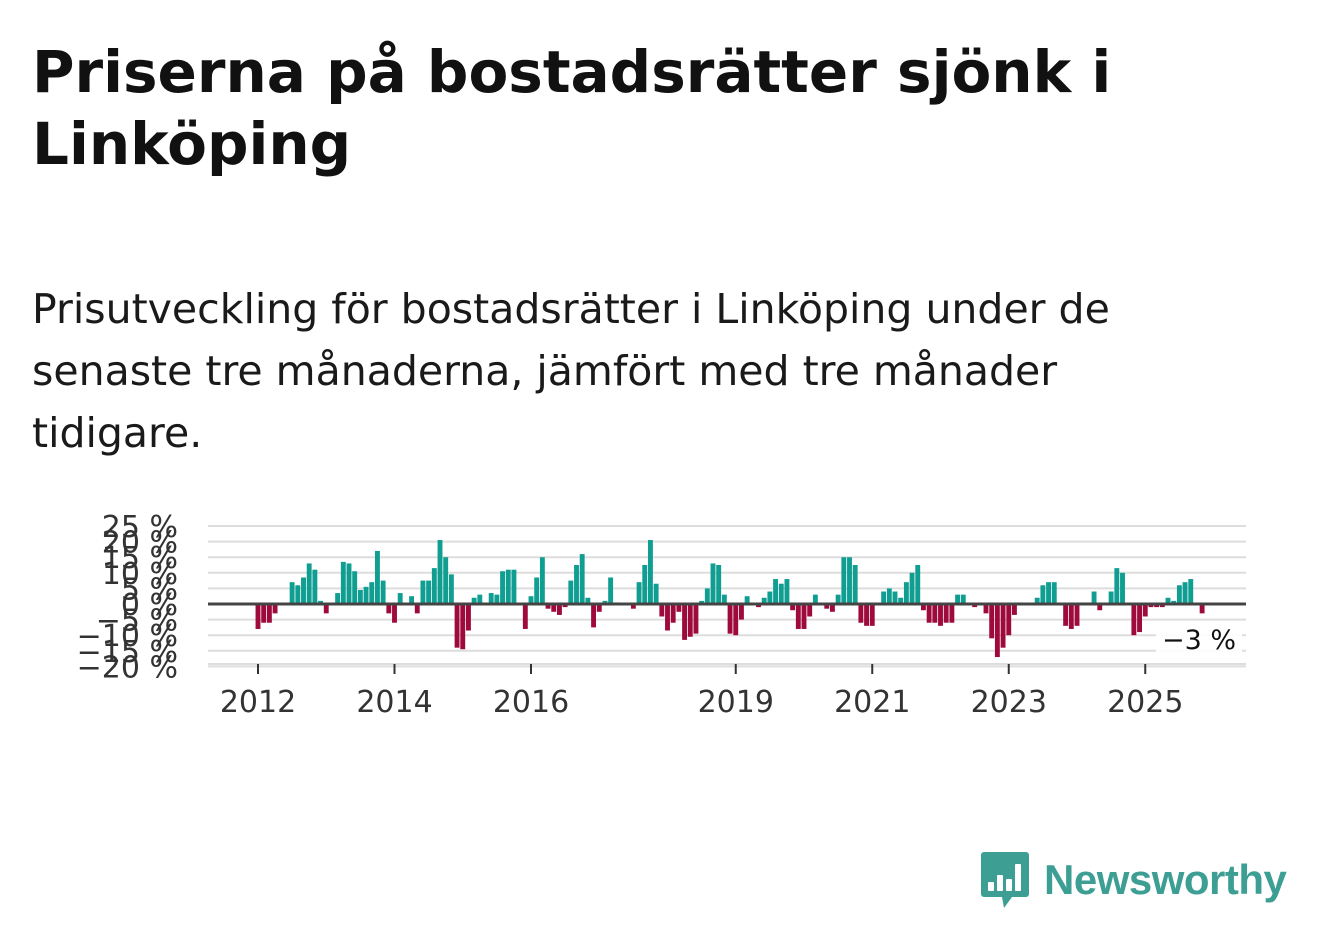 This screenshot has width=1322, height=939. What do you see at coordinates (1145, 702) in the screenshot?
I see `x-tick-label: 2025` at bounding box center [1145, 702].